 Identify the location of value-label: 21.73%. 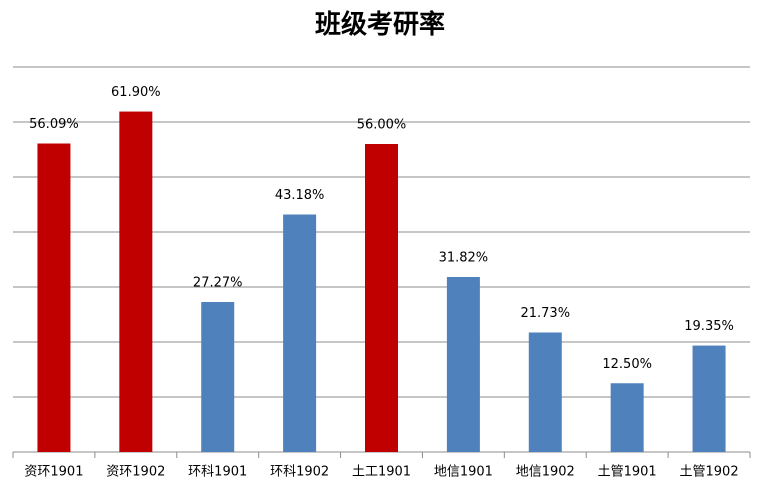
(545, 313).